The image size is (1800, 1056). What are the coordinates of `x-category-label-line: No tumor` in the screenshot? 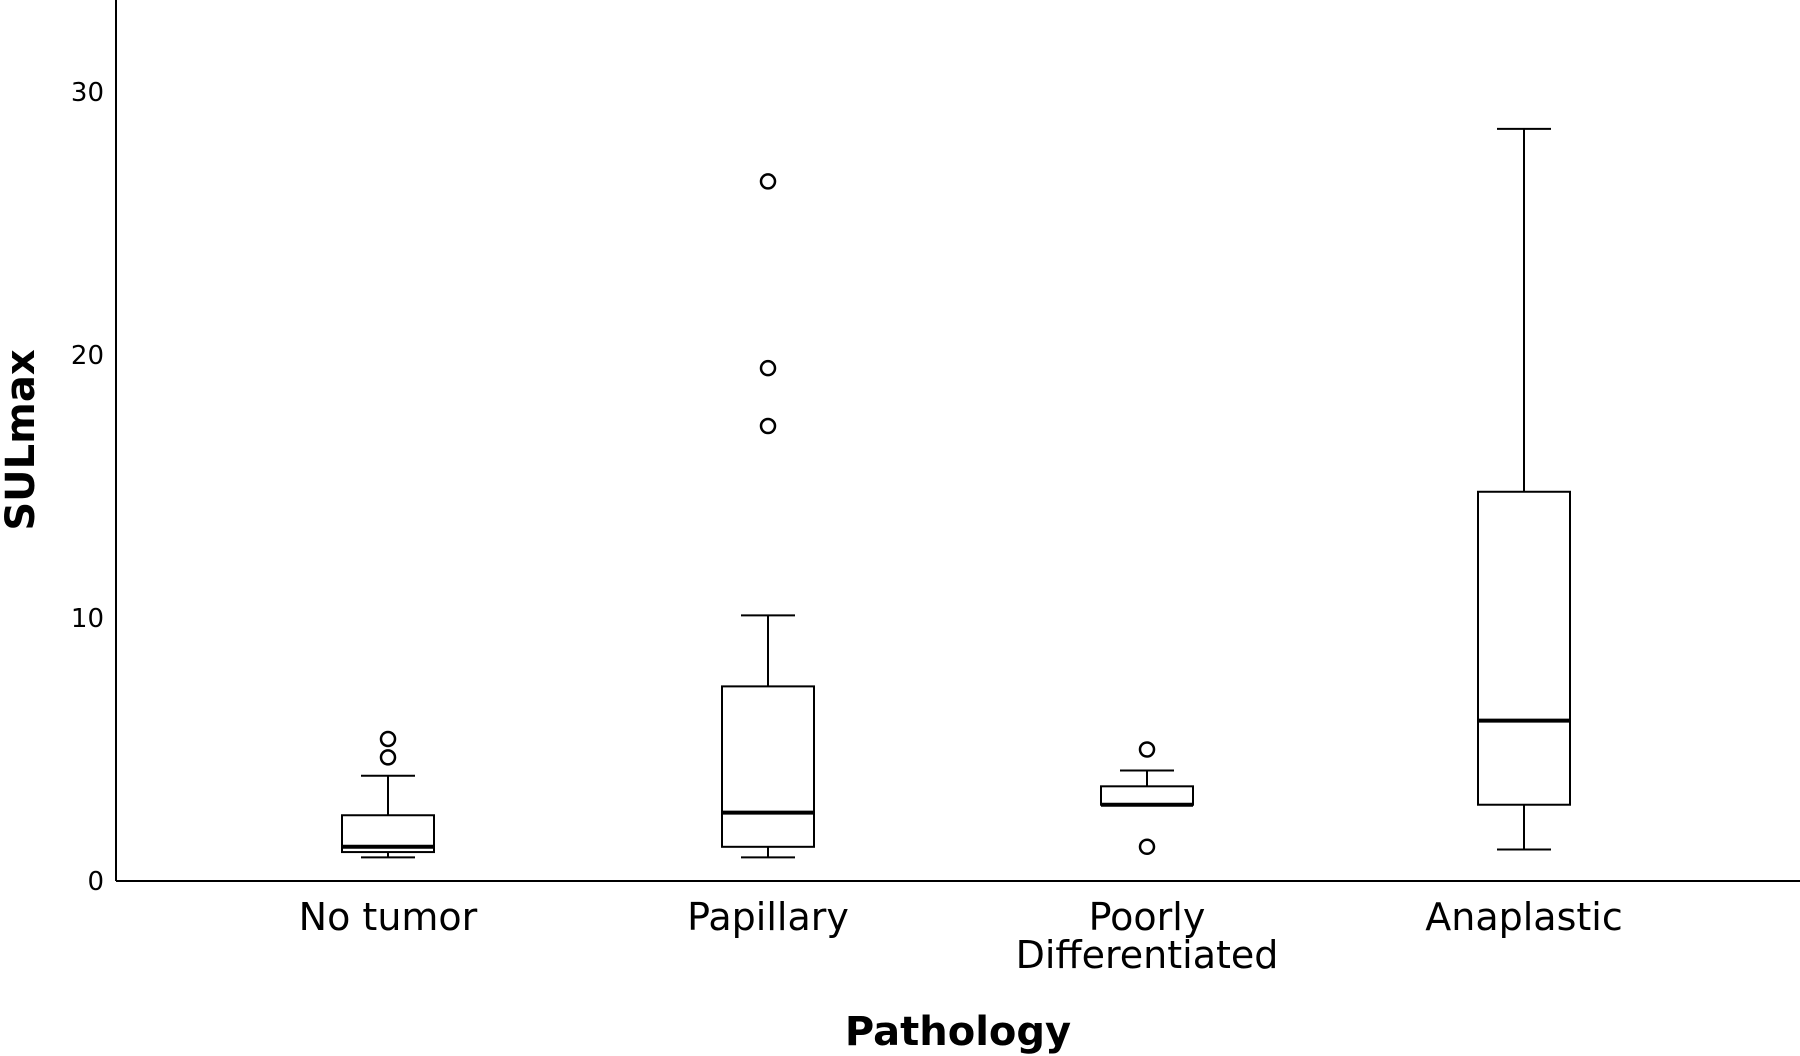 It's located at (388, 917).